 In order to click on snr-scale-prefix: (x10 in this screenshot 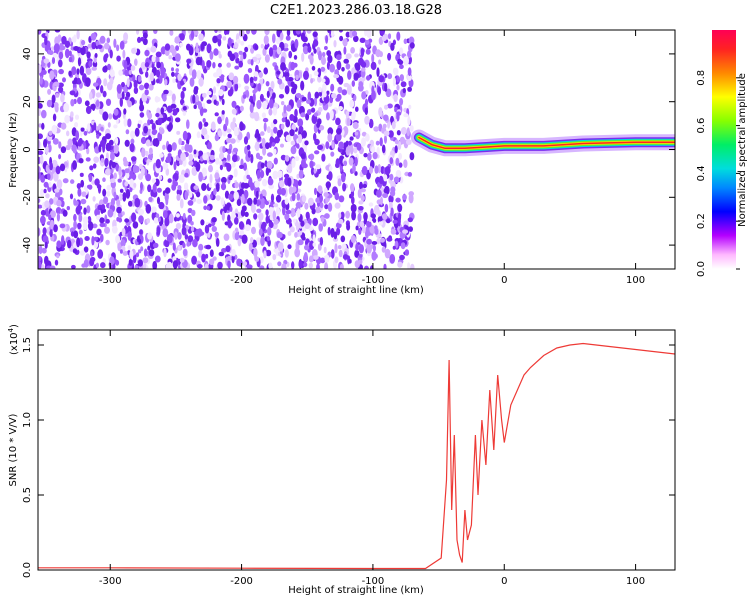, I will do `click(14, 343)`.